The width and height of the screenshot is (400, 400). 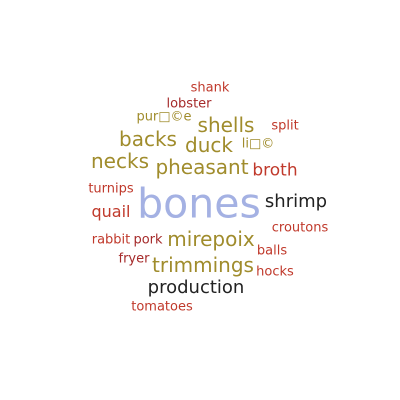 What do you see at coordinates (285, 126) in the screenshot?
I see `word-split: split` at bounding box center [285, 126].